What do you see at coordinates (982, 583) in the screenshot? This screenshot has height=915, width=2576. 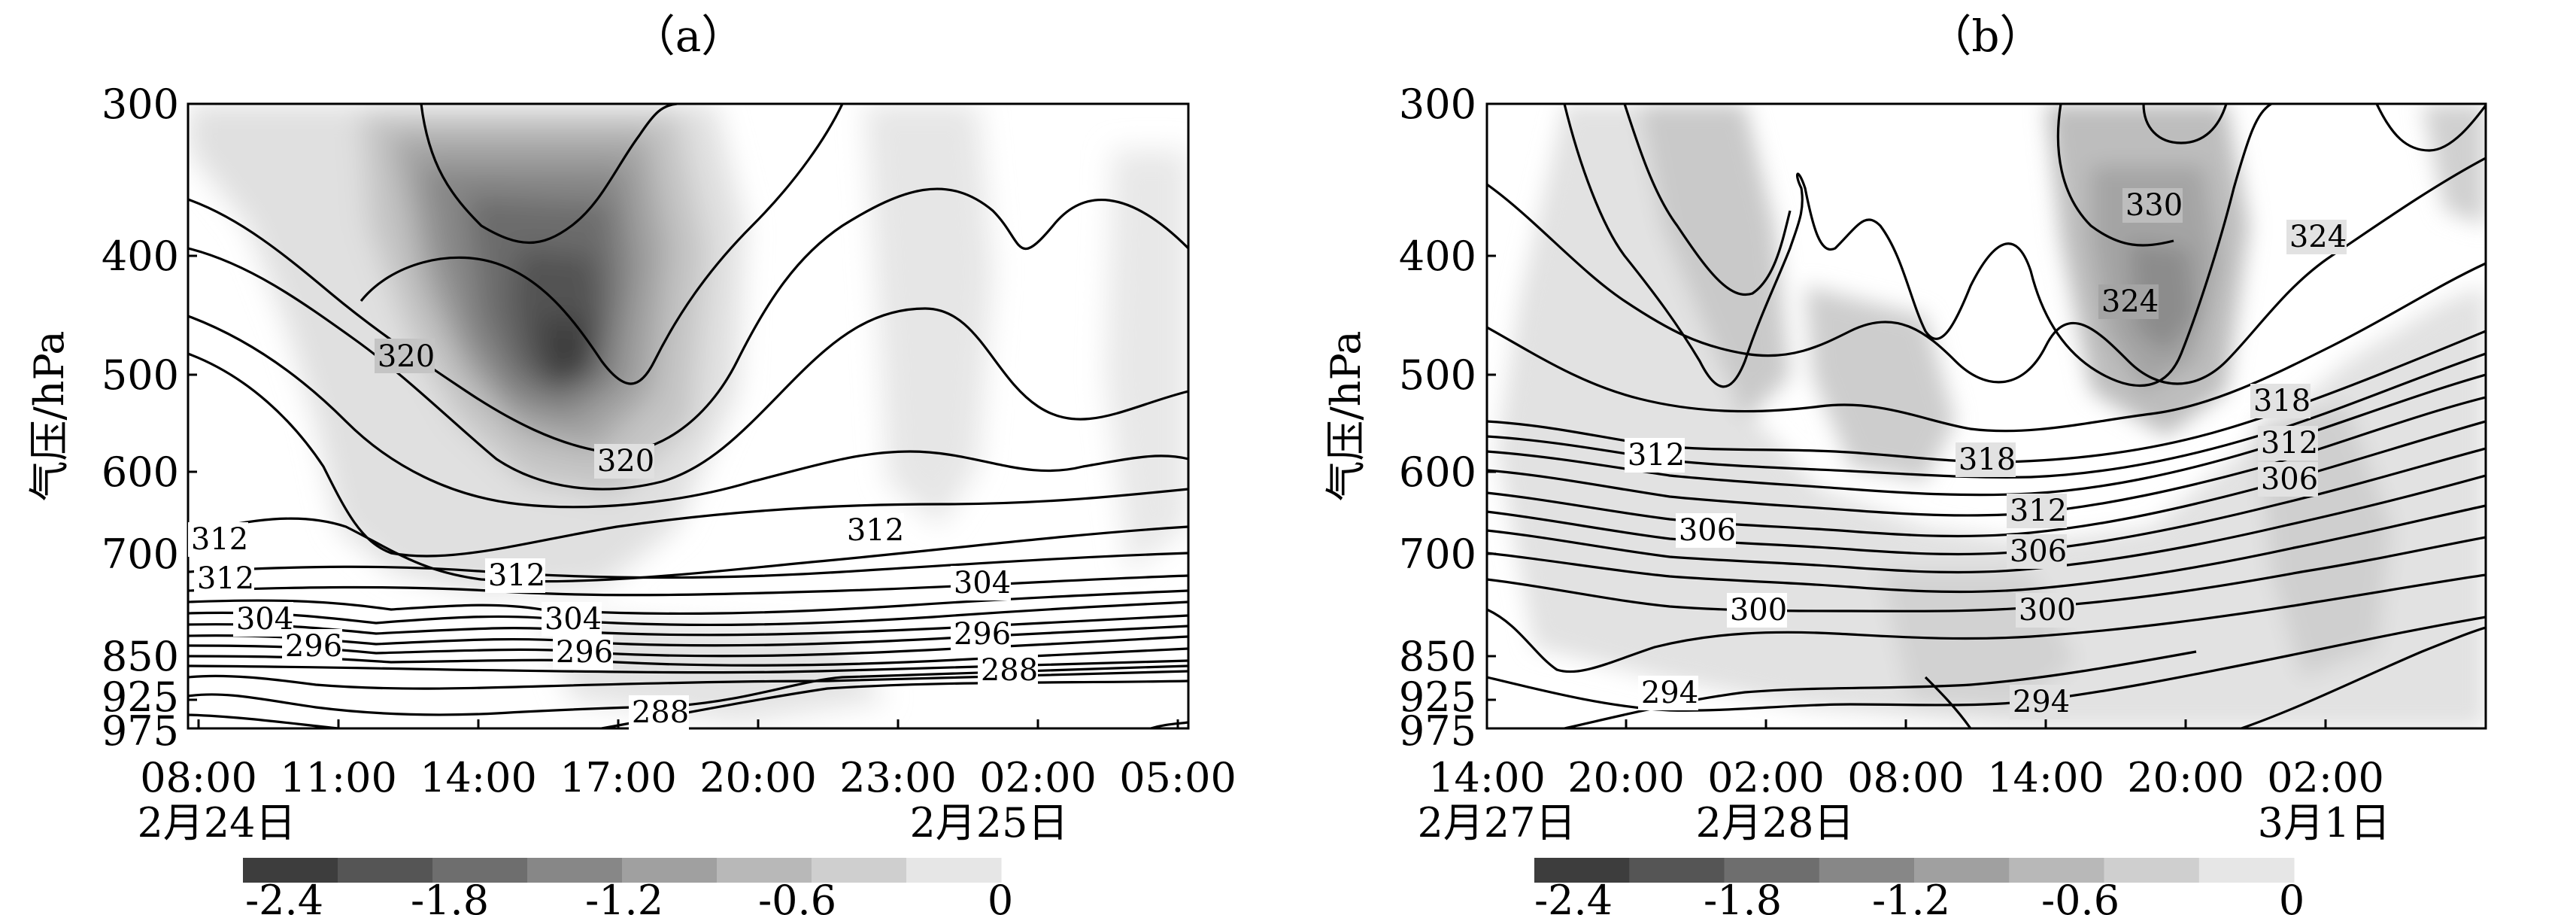 I see `contour-label: 304` at bounding box center [982, 583].